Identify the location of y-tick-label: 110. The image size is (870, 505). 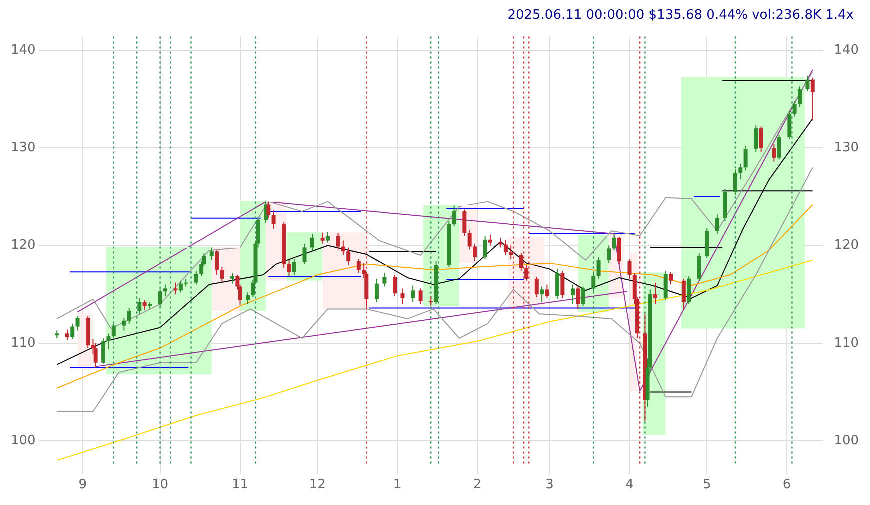
(23, 343).